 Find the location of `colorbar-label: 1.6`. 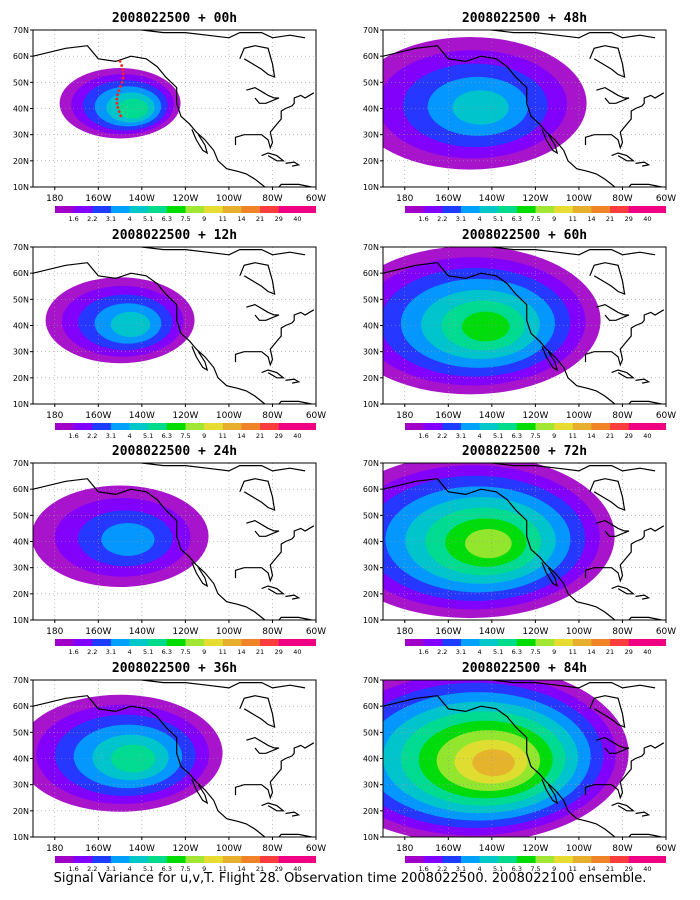

colorbar-label: 1.6 is located at coordinates (423, 436).